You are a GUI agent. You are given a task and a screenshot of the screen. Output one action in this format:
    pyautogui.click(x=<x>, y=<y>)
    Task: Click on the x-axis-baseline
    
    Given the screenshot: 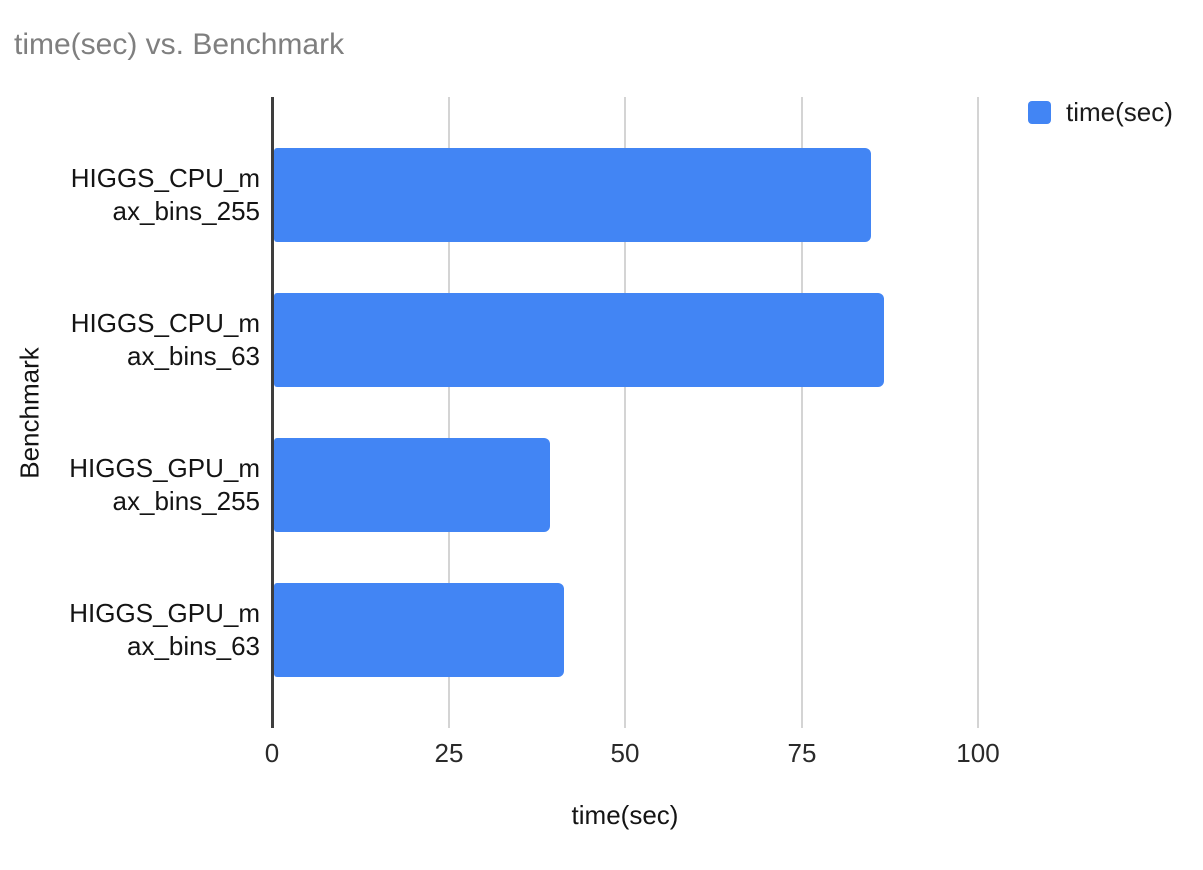 What is the action you would take?
    pyautogui.click(x=272, y=412)
    